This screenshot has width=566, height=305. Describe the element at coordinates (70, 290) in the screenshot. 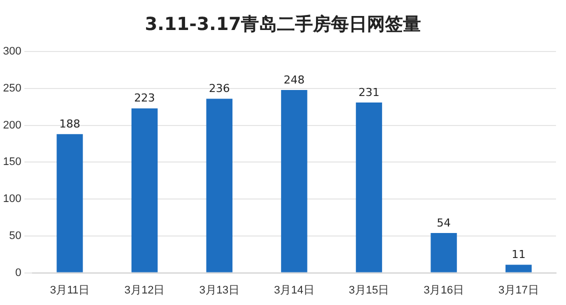

I see `x-tick-label: 3月11日` at that location.